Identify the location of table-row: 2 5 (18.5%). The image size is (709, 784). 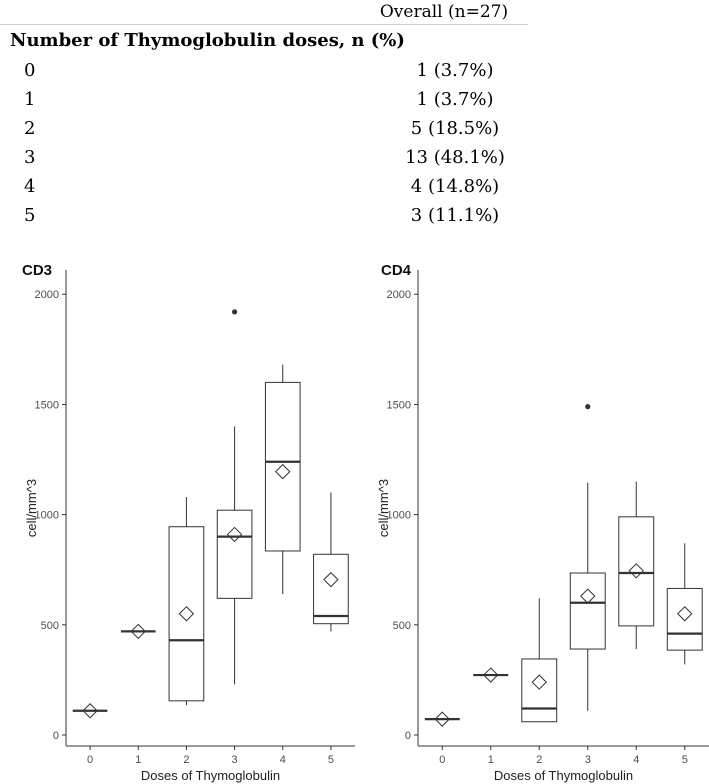
(354, 129).